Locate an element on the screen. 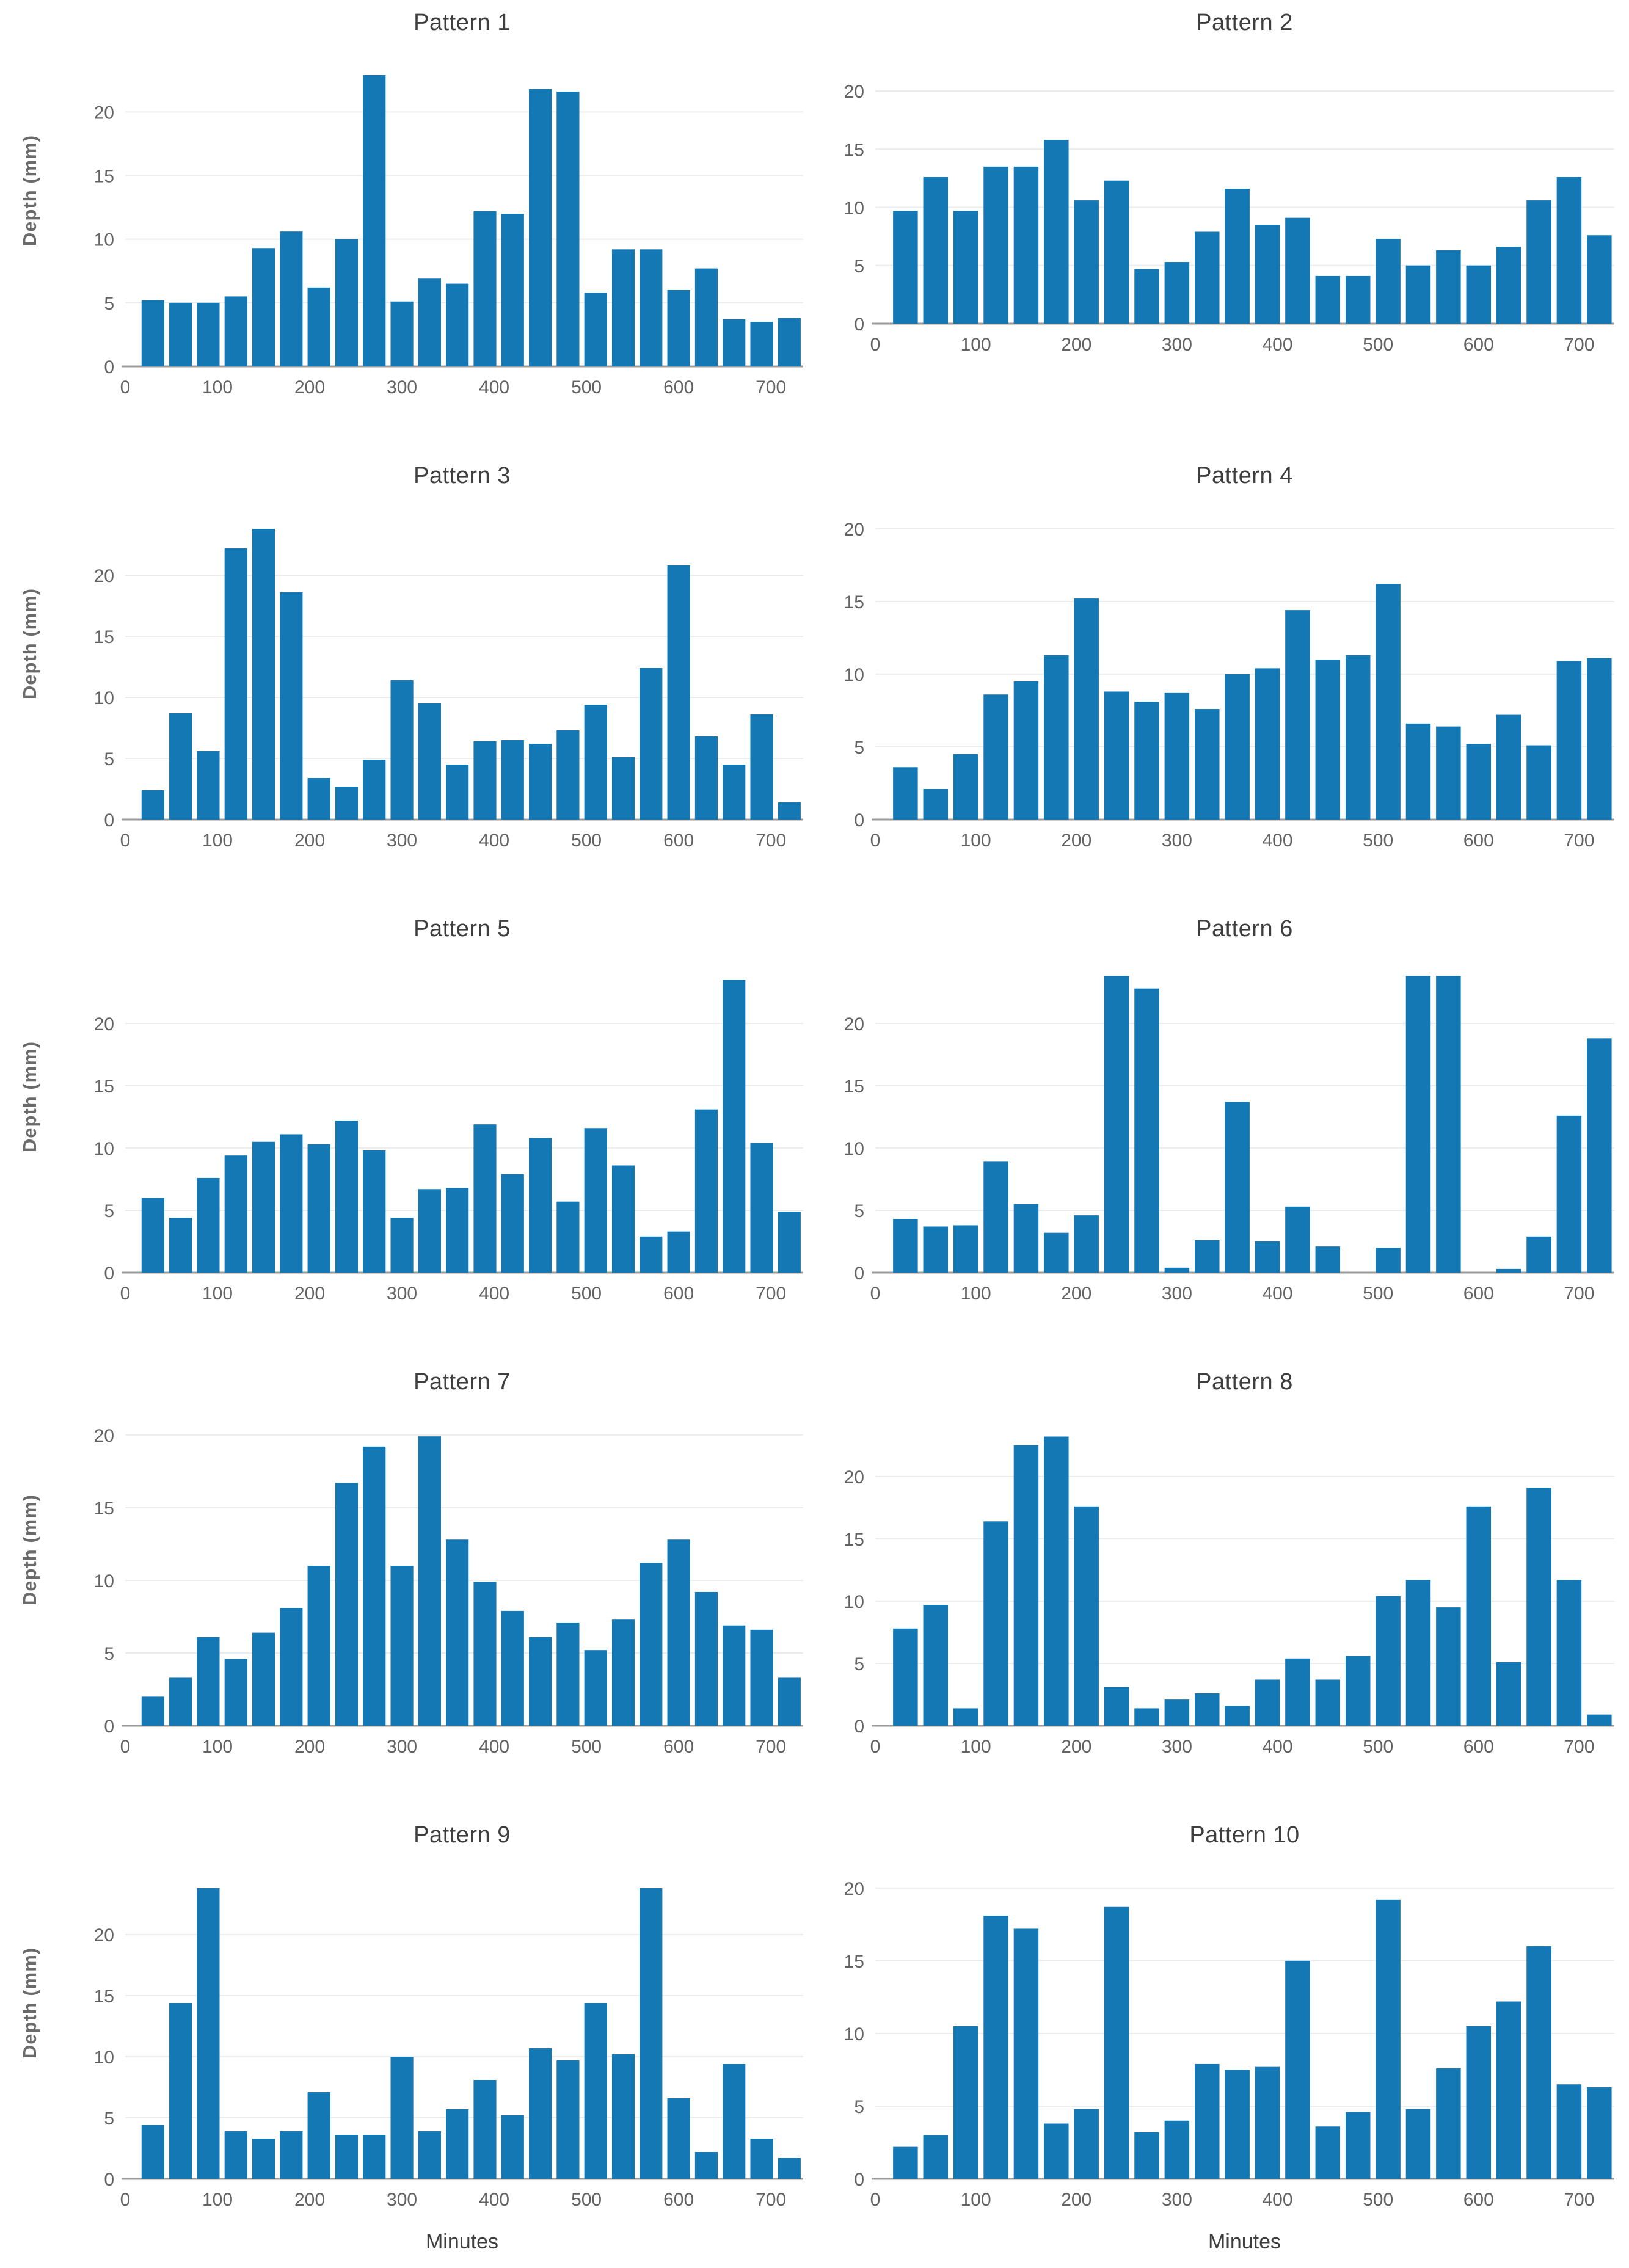 The height and width of the screenshot is (2268, 1629). y-axis-title: Depth (mm) is located at coordinates (29, 191).